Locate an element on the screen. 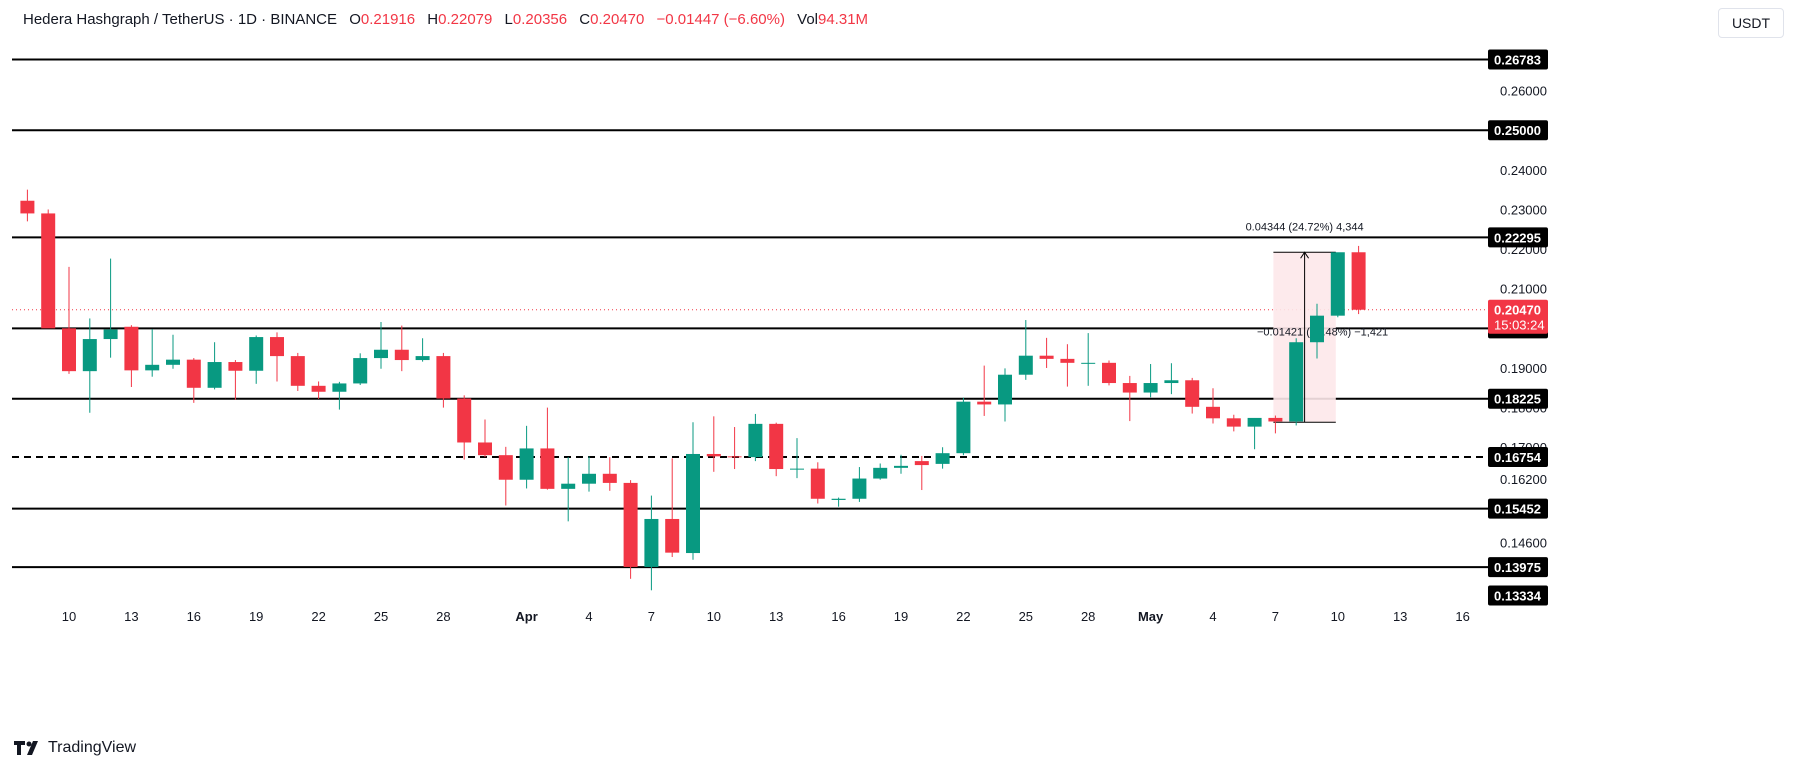 Image resolution: width=1804 pixels, height=767 pixels. low-value: 0.20356 is located at coordinates (540, 19).